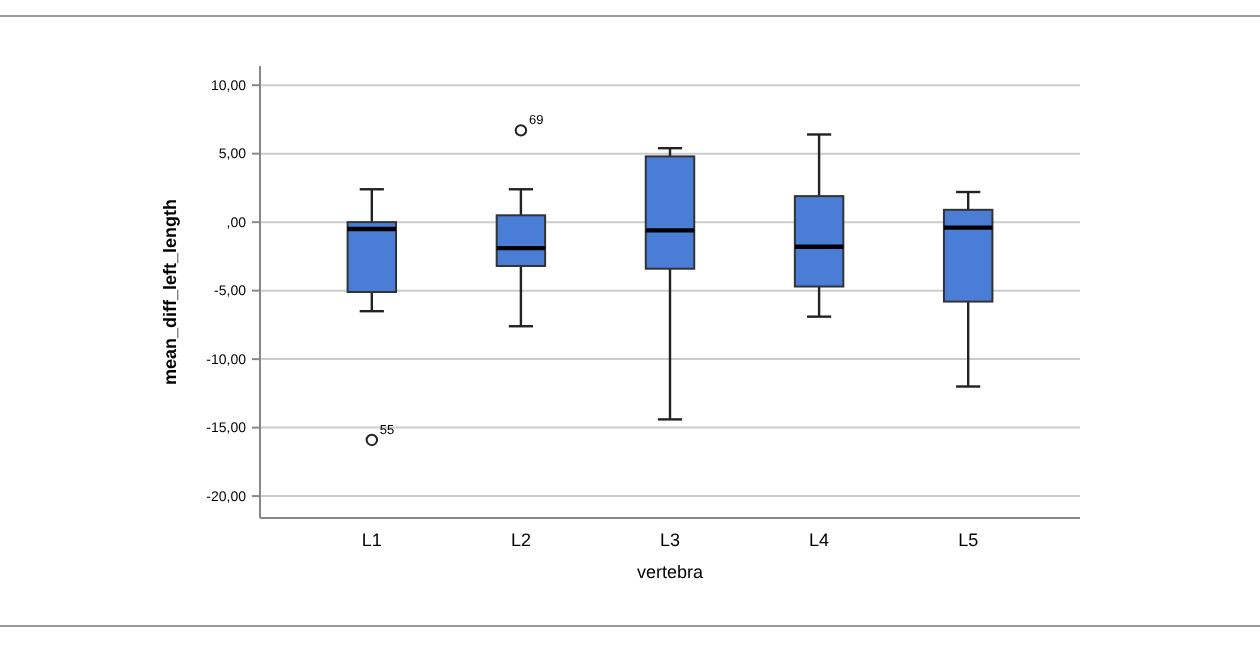 Image resolution: width=1260 pixels, height=658 pixels. What do you see at coordinates (520, 540) in the screenshot?
I see `x-tick-label: L2` at bounding box center [520, 540].